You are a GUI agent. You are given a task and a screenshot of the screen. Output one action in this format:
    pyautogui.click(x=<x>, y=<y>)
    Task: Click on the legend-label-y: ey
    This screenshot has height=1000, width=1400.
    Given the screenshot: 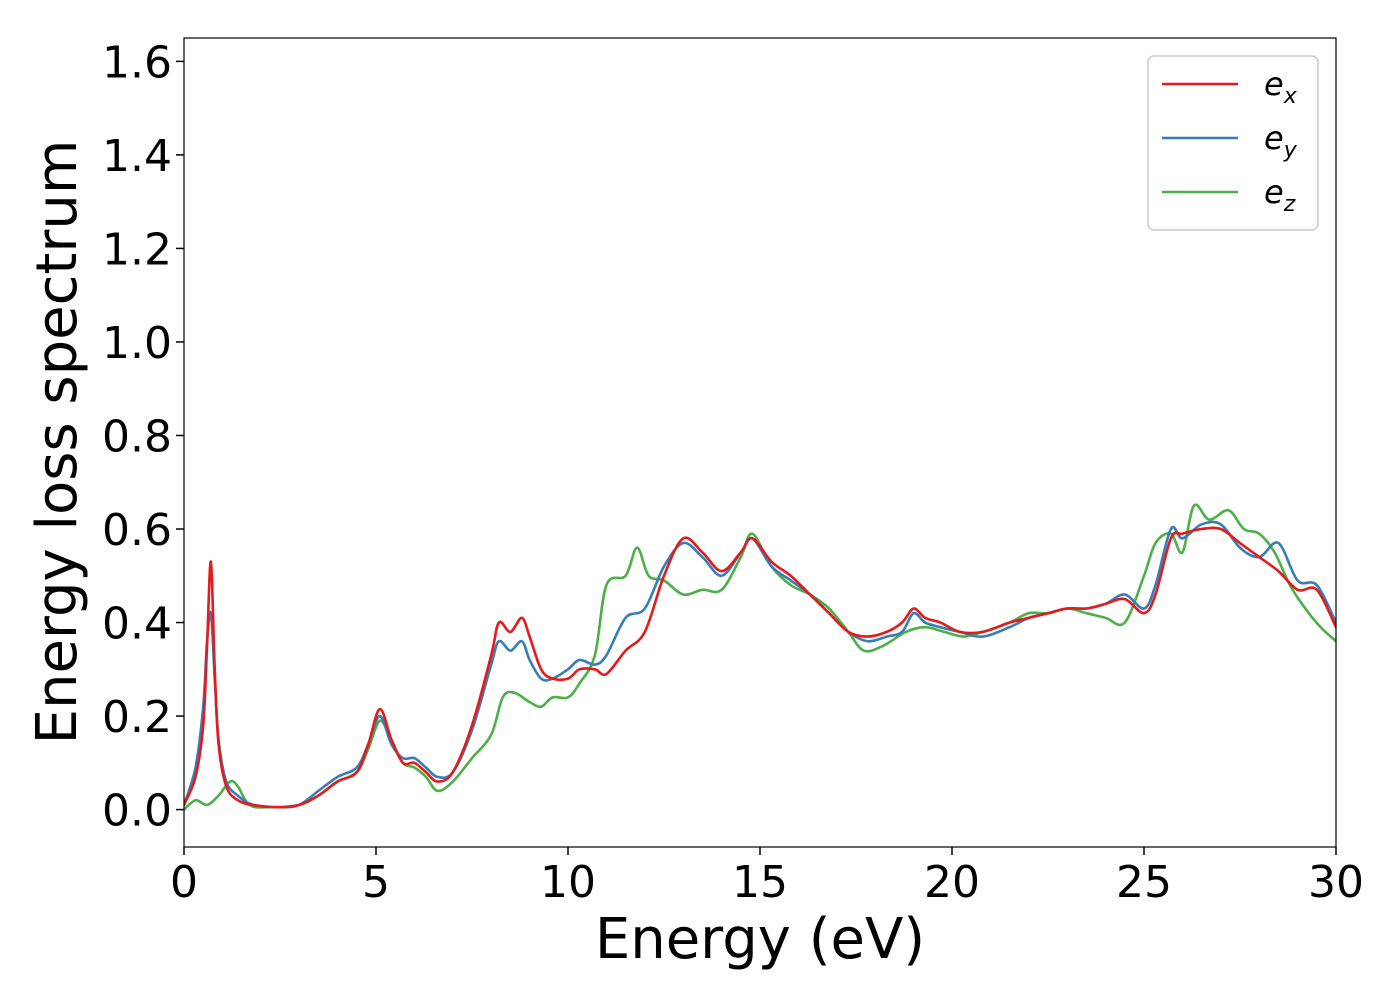 What is the action you would take?
    pyautogui.click(x=1281, y=141)
    